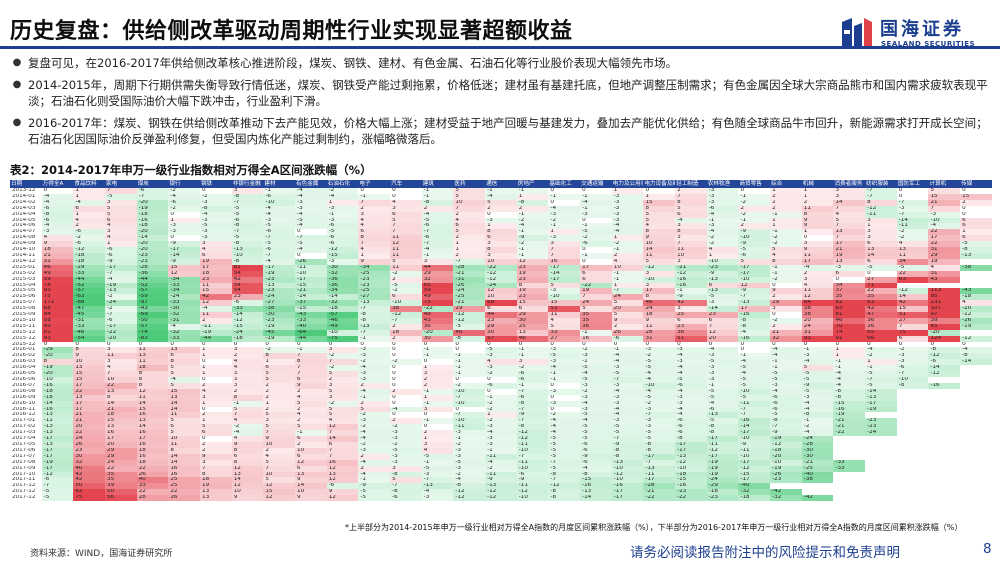 The height and width of the screenshot is (563, 1000). Describe the element at coordinates (89, 303) in the screenshot. I see `value-cell: -88` at that location.